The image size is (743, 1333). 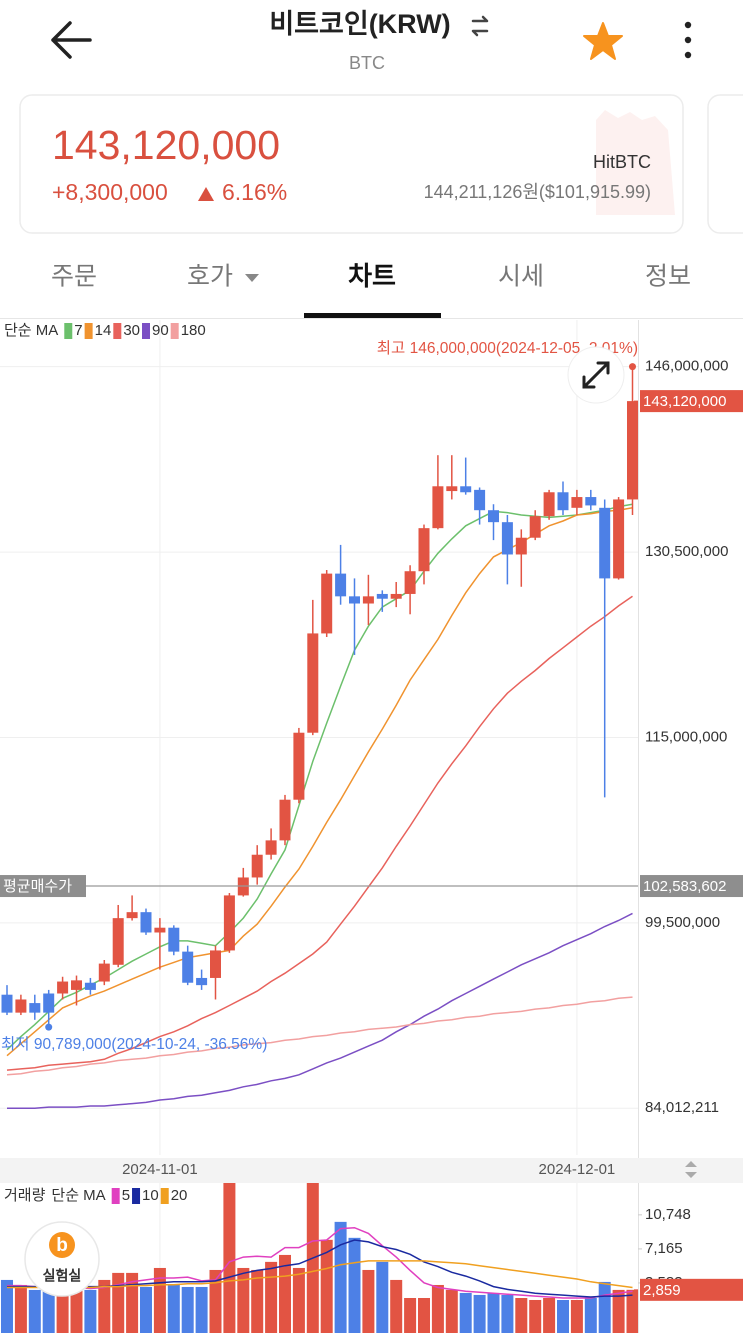 What do you see at coordinates (668, 277) in the screenshot?
I see `tab: 정보` at bounding box center [668, 277].